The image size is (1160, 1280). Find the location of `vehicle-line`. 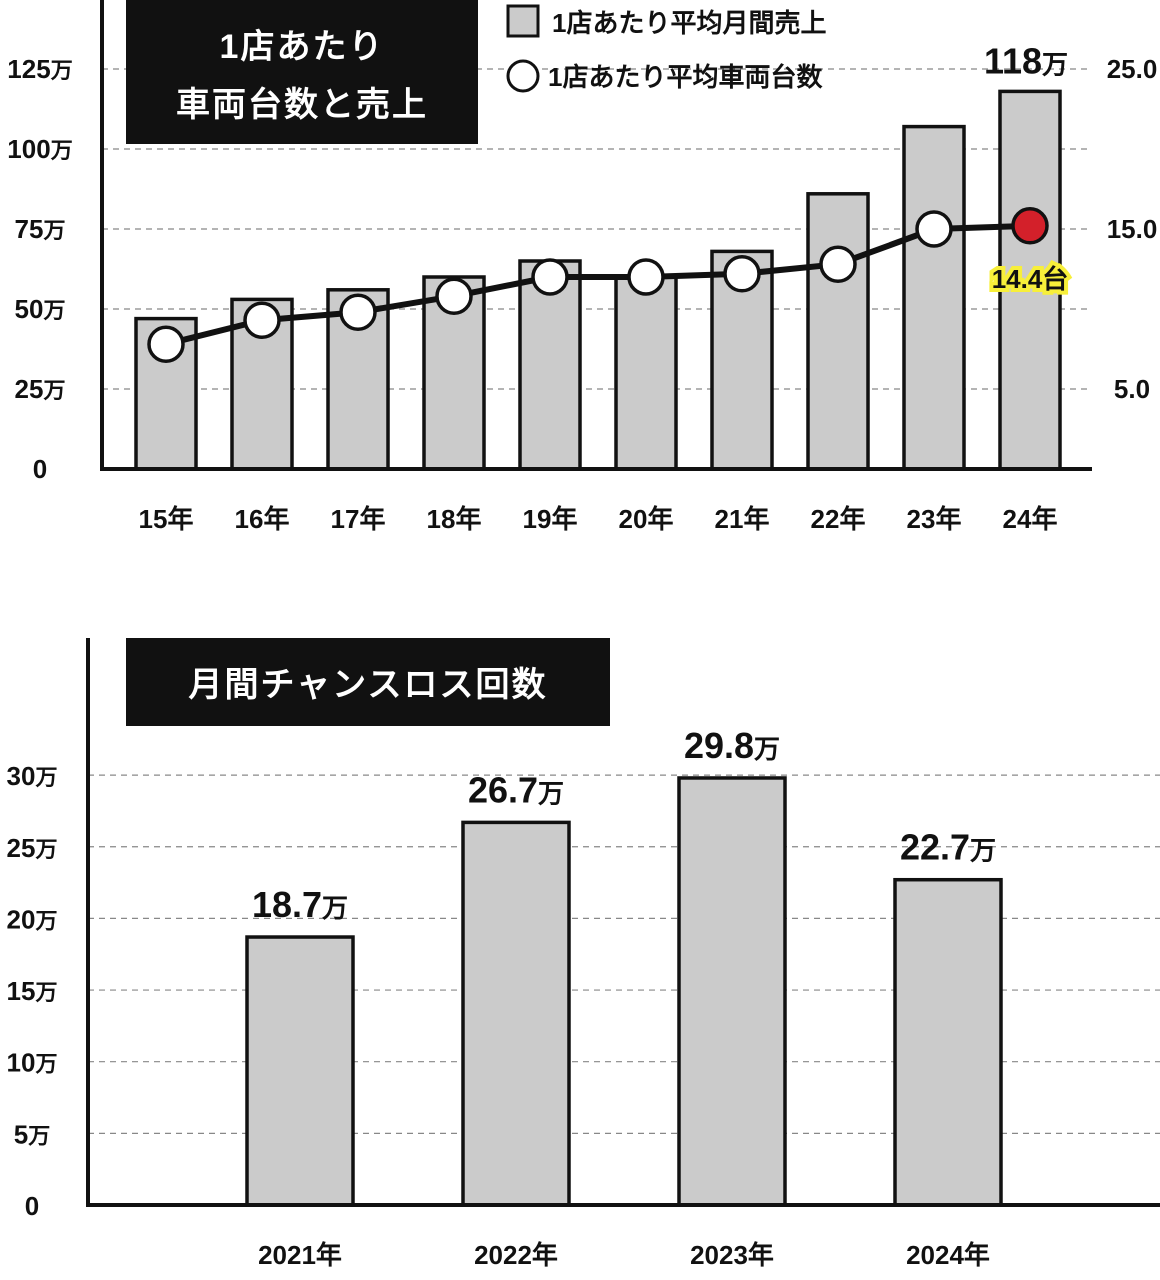

vehicle-line is located at coordinates (598, 285).